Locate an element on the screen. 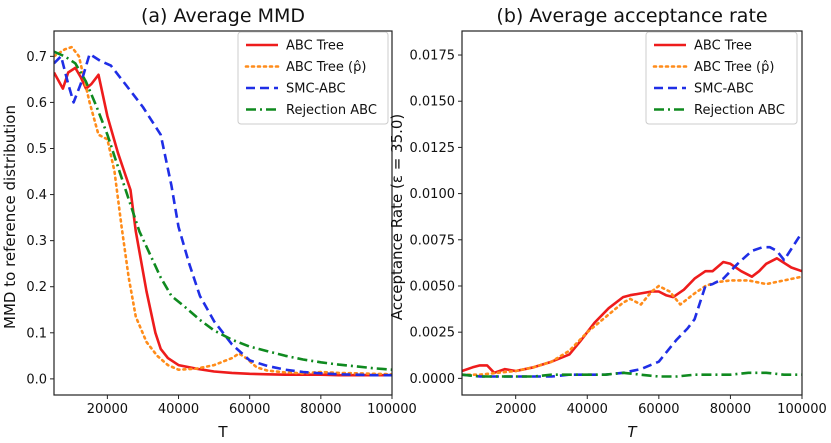  chart-title: (b) Average acceptance rate is located at coordinates (631, 16).